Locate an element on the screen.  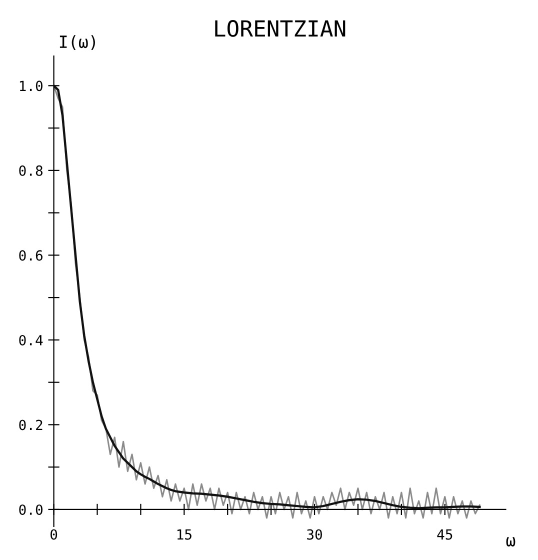
y-tick-label: 0.4 is located at coordinates (31, 340).